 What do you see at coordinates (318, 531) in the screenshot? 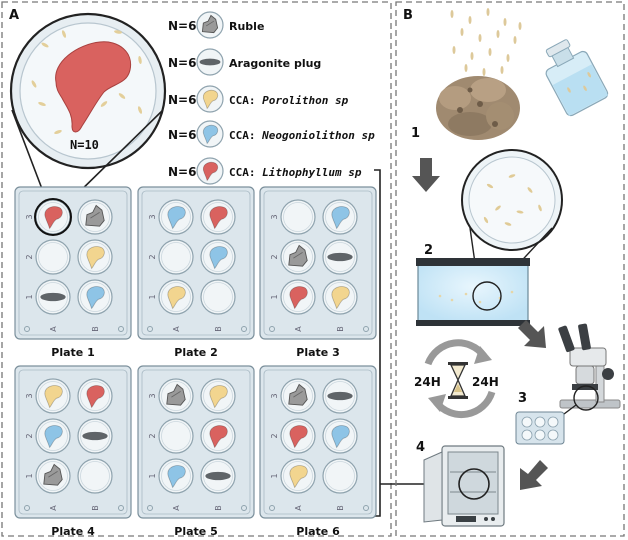
I see `plate-label: Plate 6` at bounding box center [318, 531].